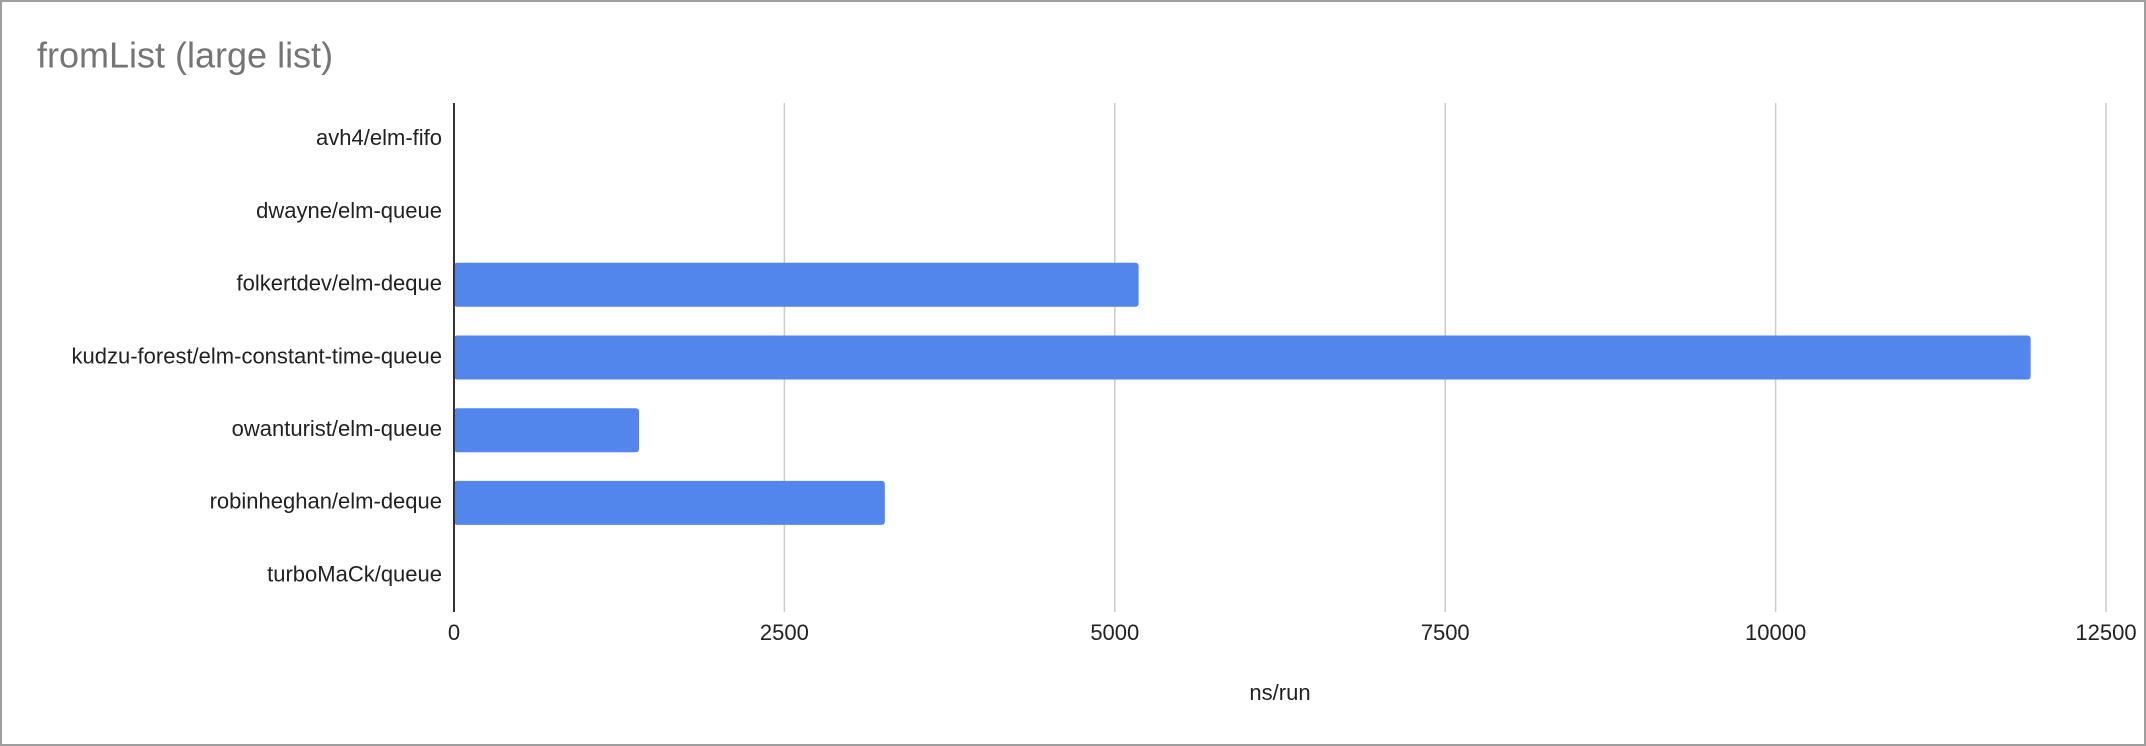  I want to click on x-tick-label: 12500, so click(2105, 632).